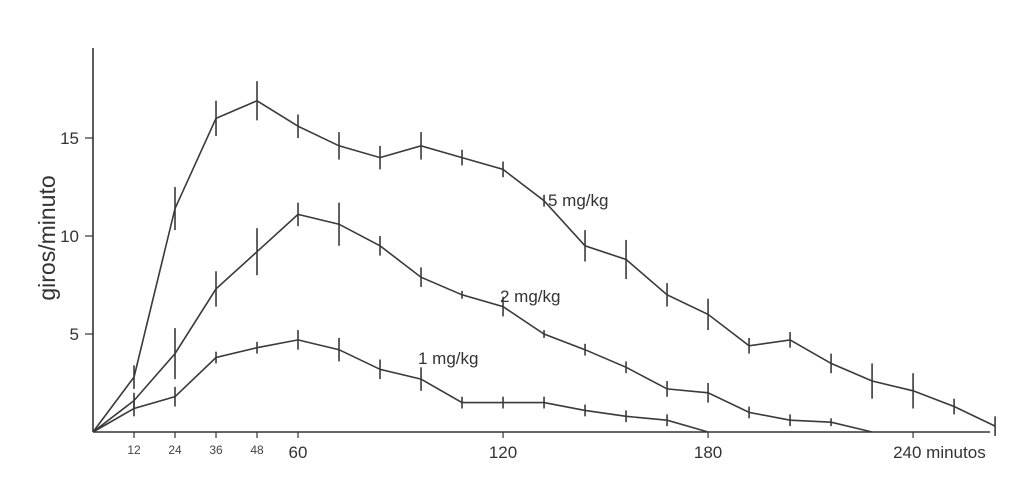  Describe the element at coordinates (74, 334) in the screenshot. I see `y-tick-label: 5` at that location.